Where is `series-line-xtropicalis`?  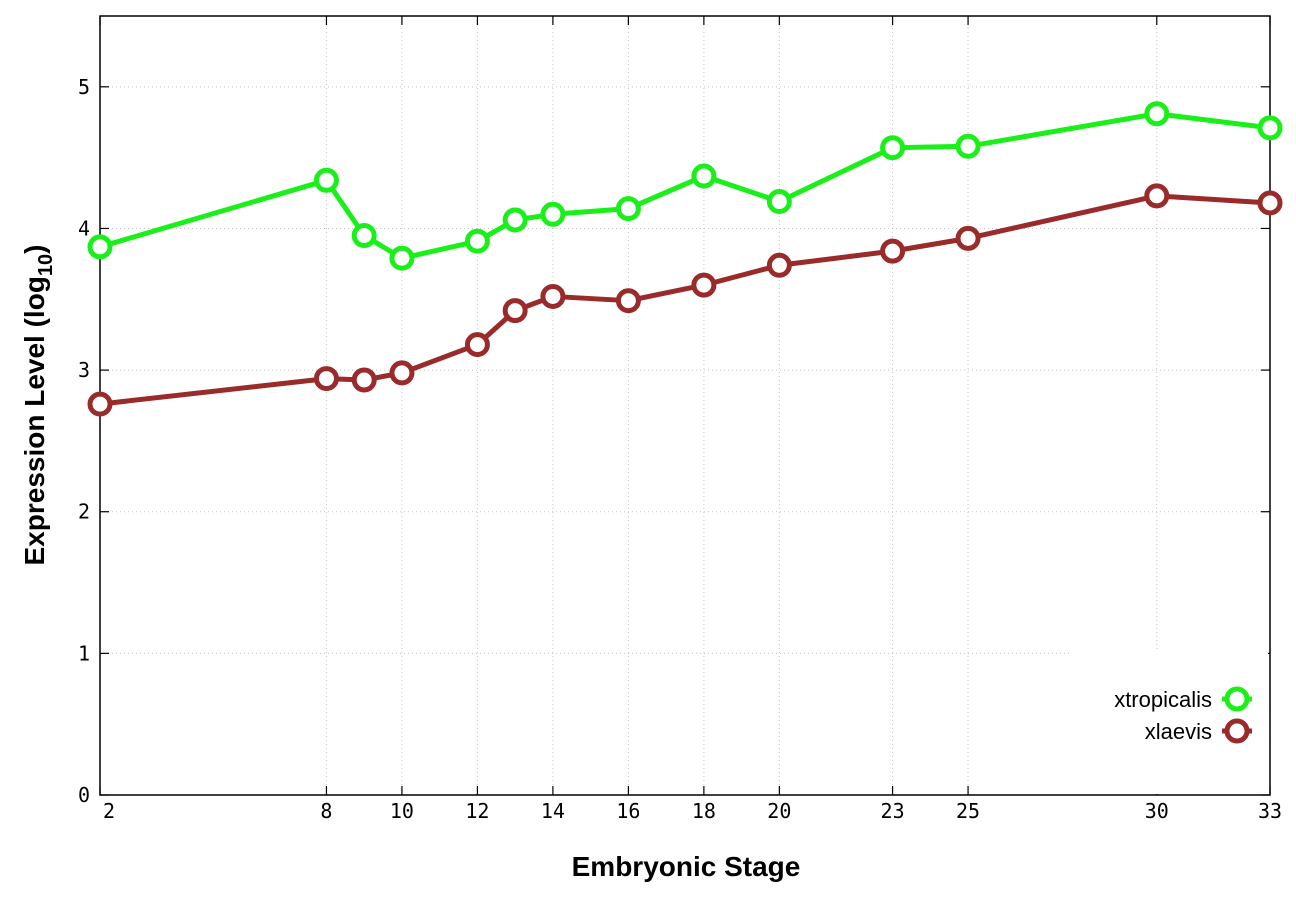
series-line-xtropicalis is located at coordinates (685, 186).